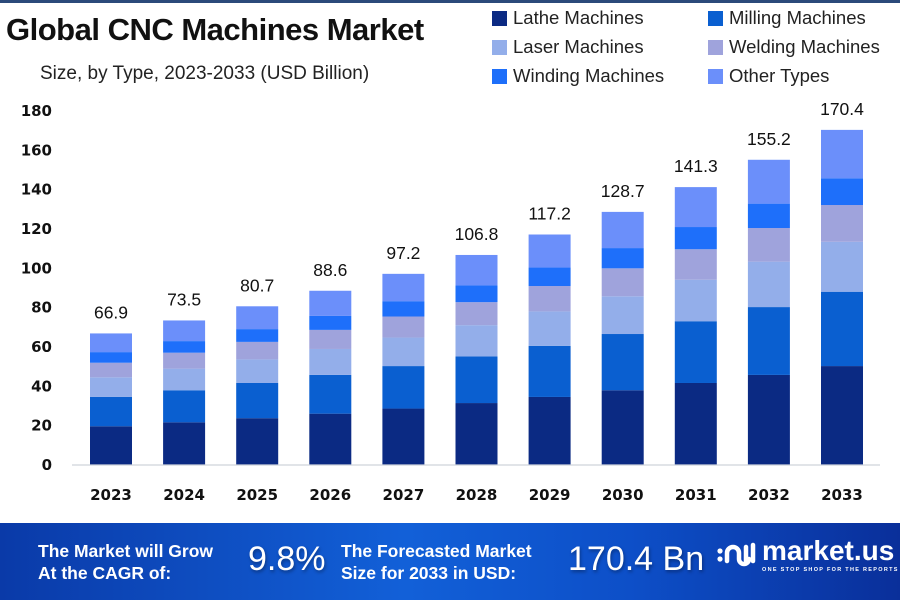 Image resolution: width=900 pixels, height=600 pixels. I want to click on legend-label: Lathe Machines, so click(578, 17).